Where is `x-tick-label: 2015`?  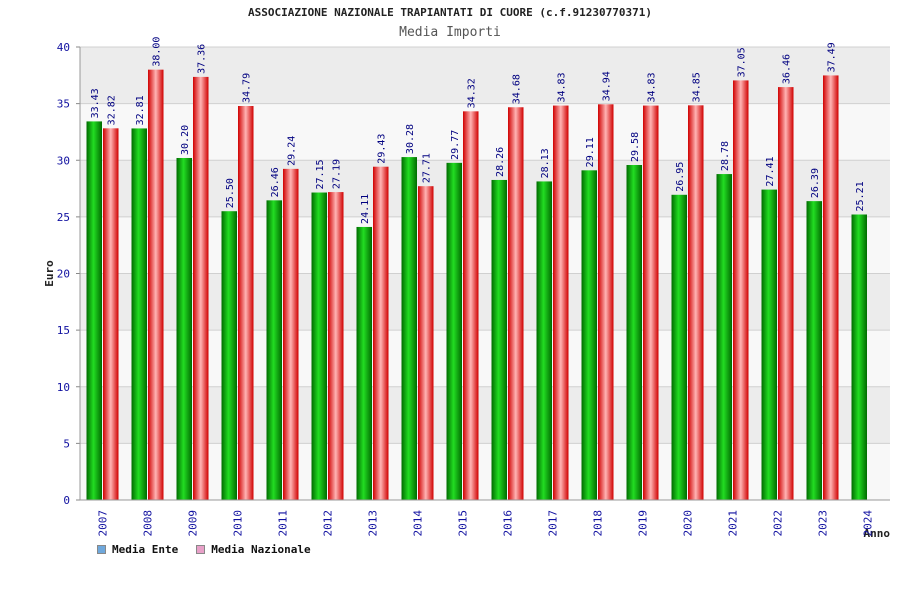 x-tick-label: 2015 is located at coordinates (463, 523).